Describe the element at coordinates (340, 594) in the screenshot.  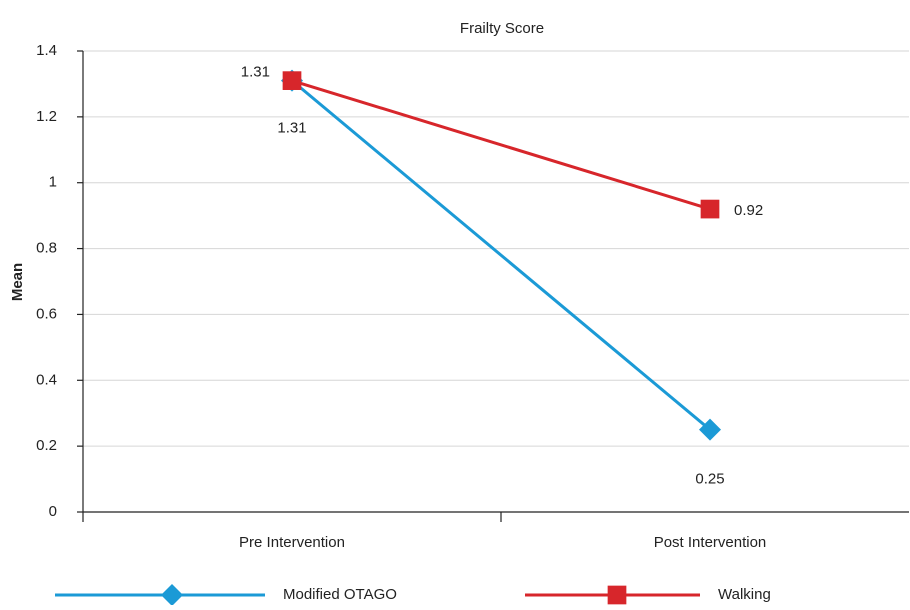
I see `legend-label: Modified OTAGO` at that location.